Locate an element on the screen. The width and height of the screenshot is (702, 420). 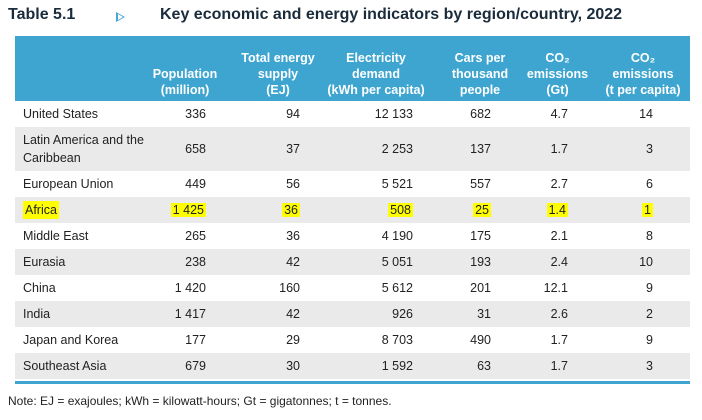
row-label: Eurasia is located at coordinates (88, 262).